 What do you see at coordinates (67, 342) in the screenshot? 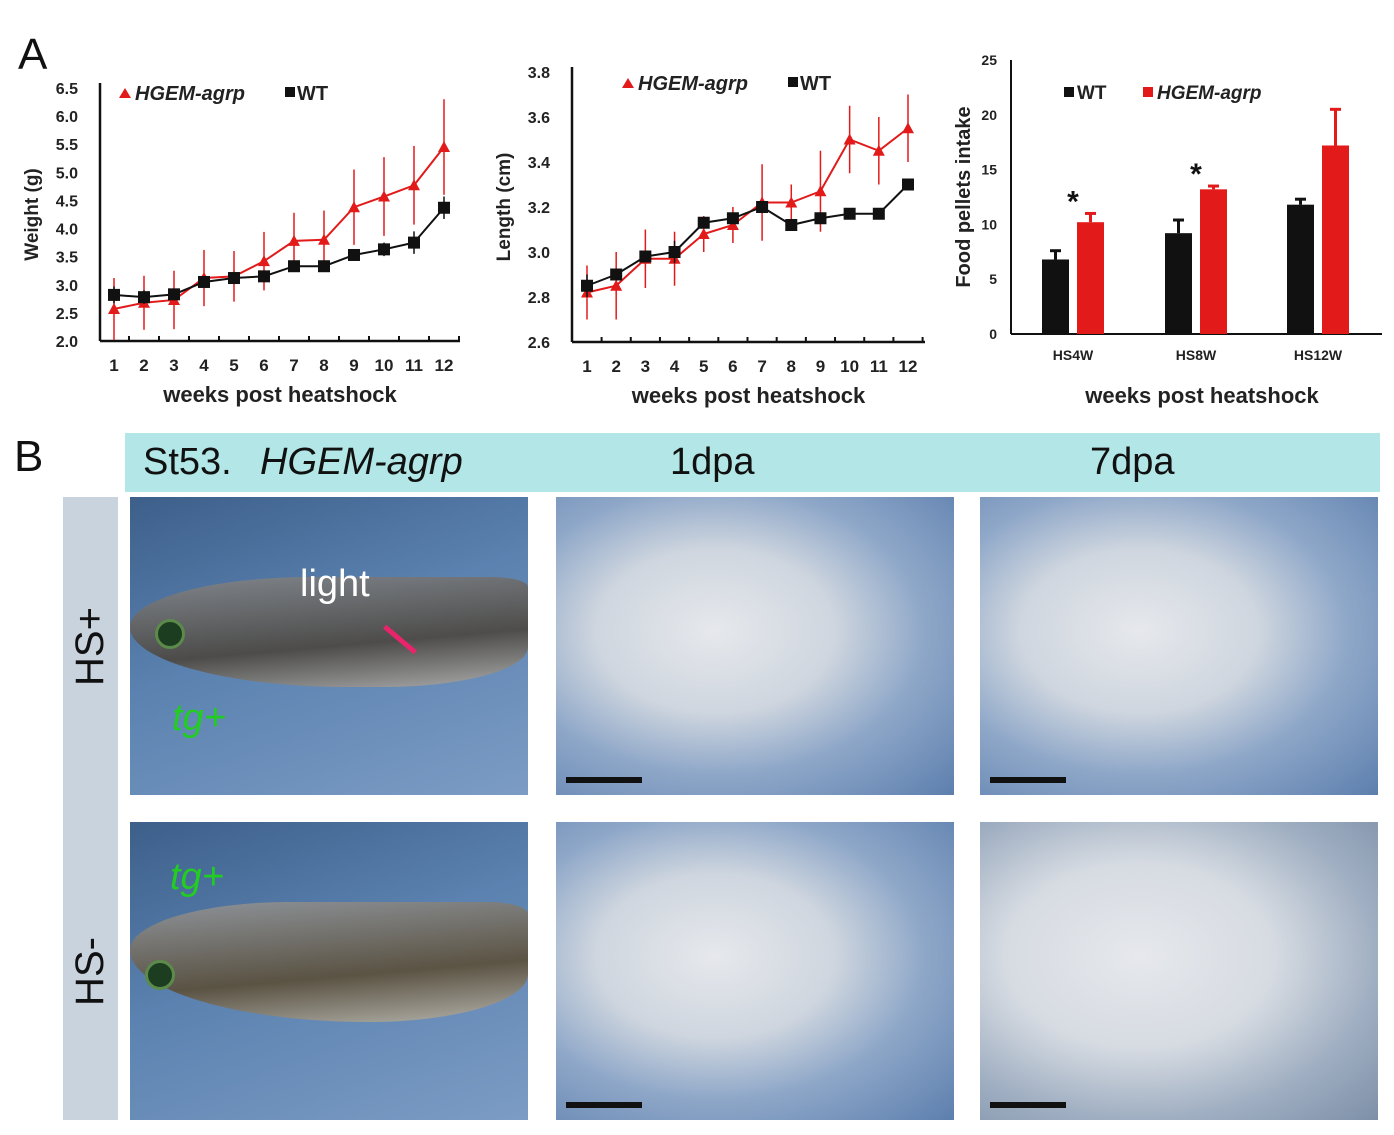
I see `y-tick-label: 2.0` at bounding box center [67, 342].